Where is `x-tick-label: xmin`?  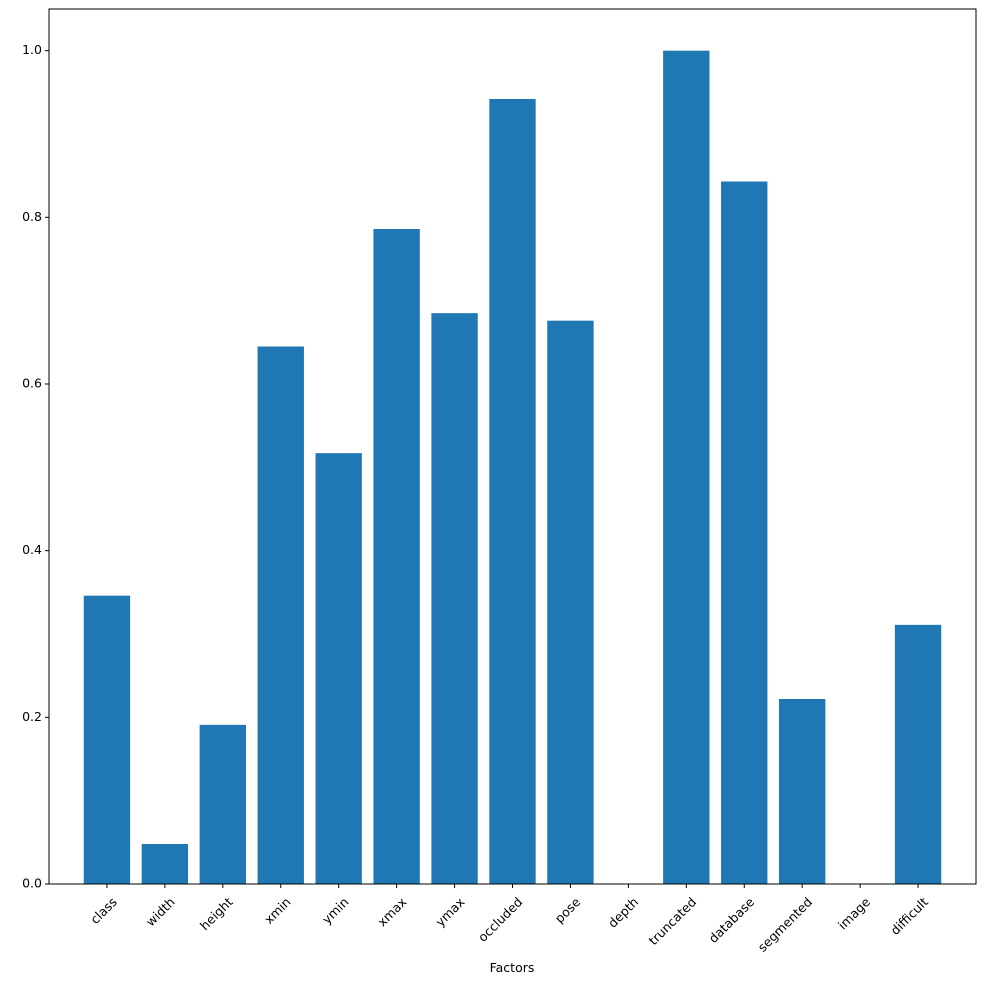
x-tick-label: xmin is located at coordinates (277, 910).